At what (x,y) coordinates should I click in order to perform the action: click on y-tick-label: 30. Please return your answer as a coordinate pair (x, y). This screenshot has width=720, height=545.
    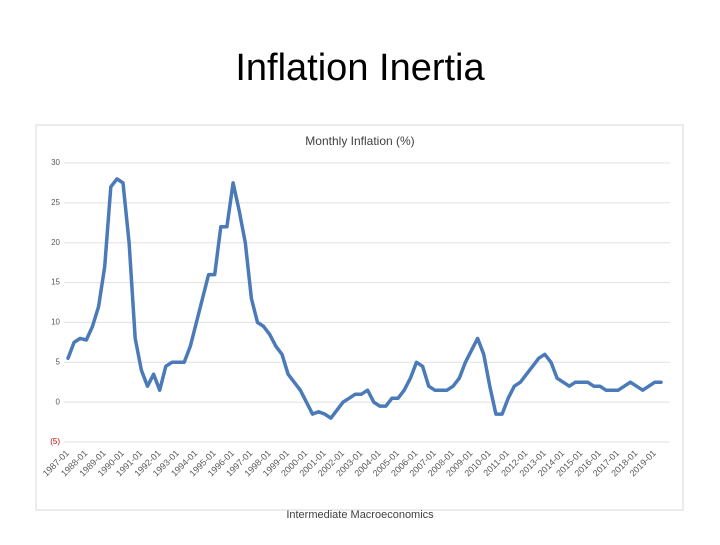
    Looking at the image, I should click on (55, 162).